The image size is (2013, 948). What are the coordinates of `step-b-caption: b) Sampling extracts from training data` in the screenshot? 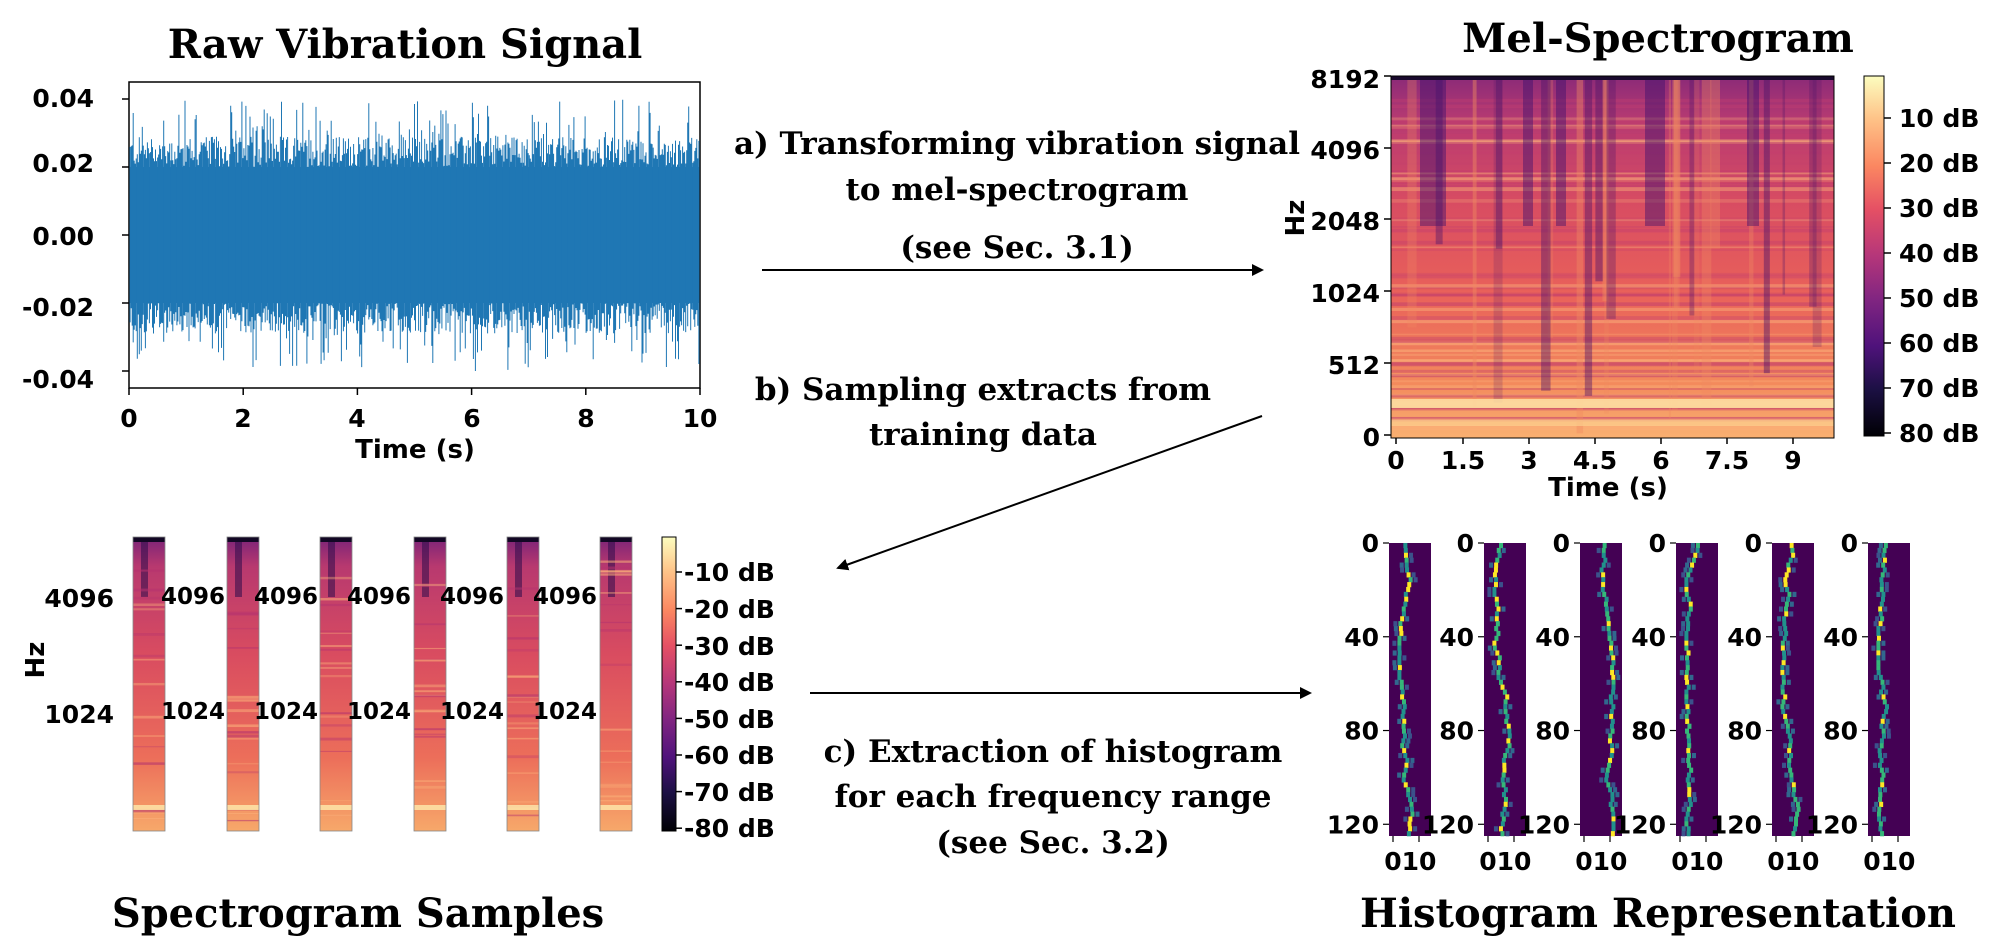 It's located at (983, 412).